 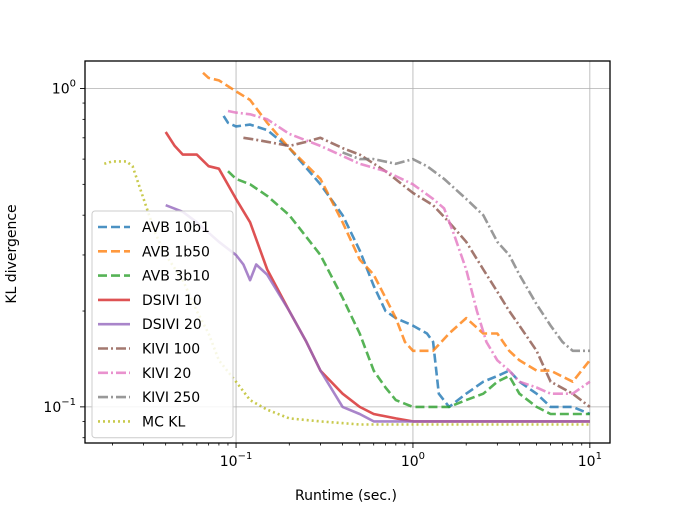 What do you see at coordinates (12, 253) in the screenshot?
I see `y-axis-label: KL divergence` at bounding box center [12, 253].